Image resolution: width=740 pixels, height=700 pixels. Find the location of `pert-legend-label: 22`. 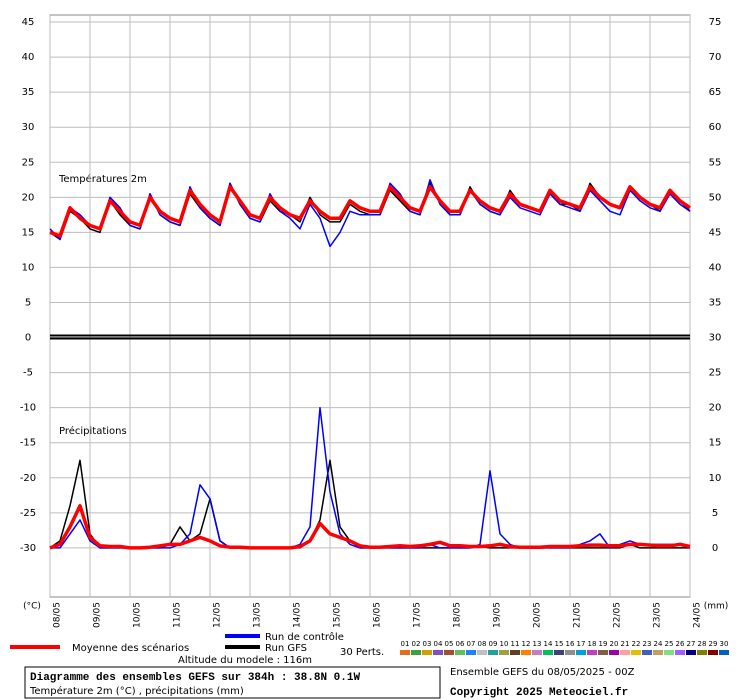

pert-legend-label: 22 is located at coordinates (636, 644).